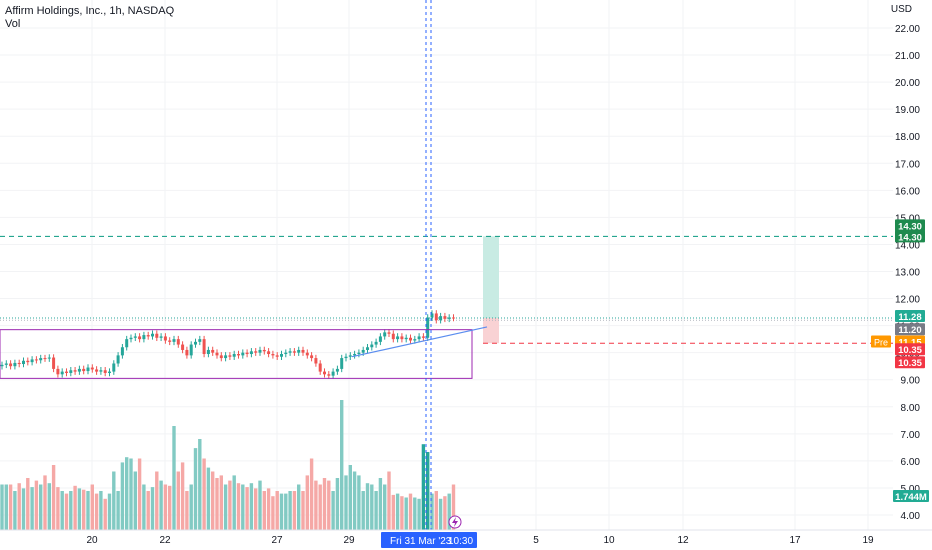  What do you see at coordinates (421, 541) in the screenshot?
I see `crosshair-date-label: Fri 31 Mar '23` at bounding box center [421, 541].